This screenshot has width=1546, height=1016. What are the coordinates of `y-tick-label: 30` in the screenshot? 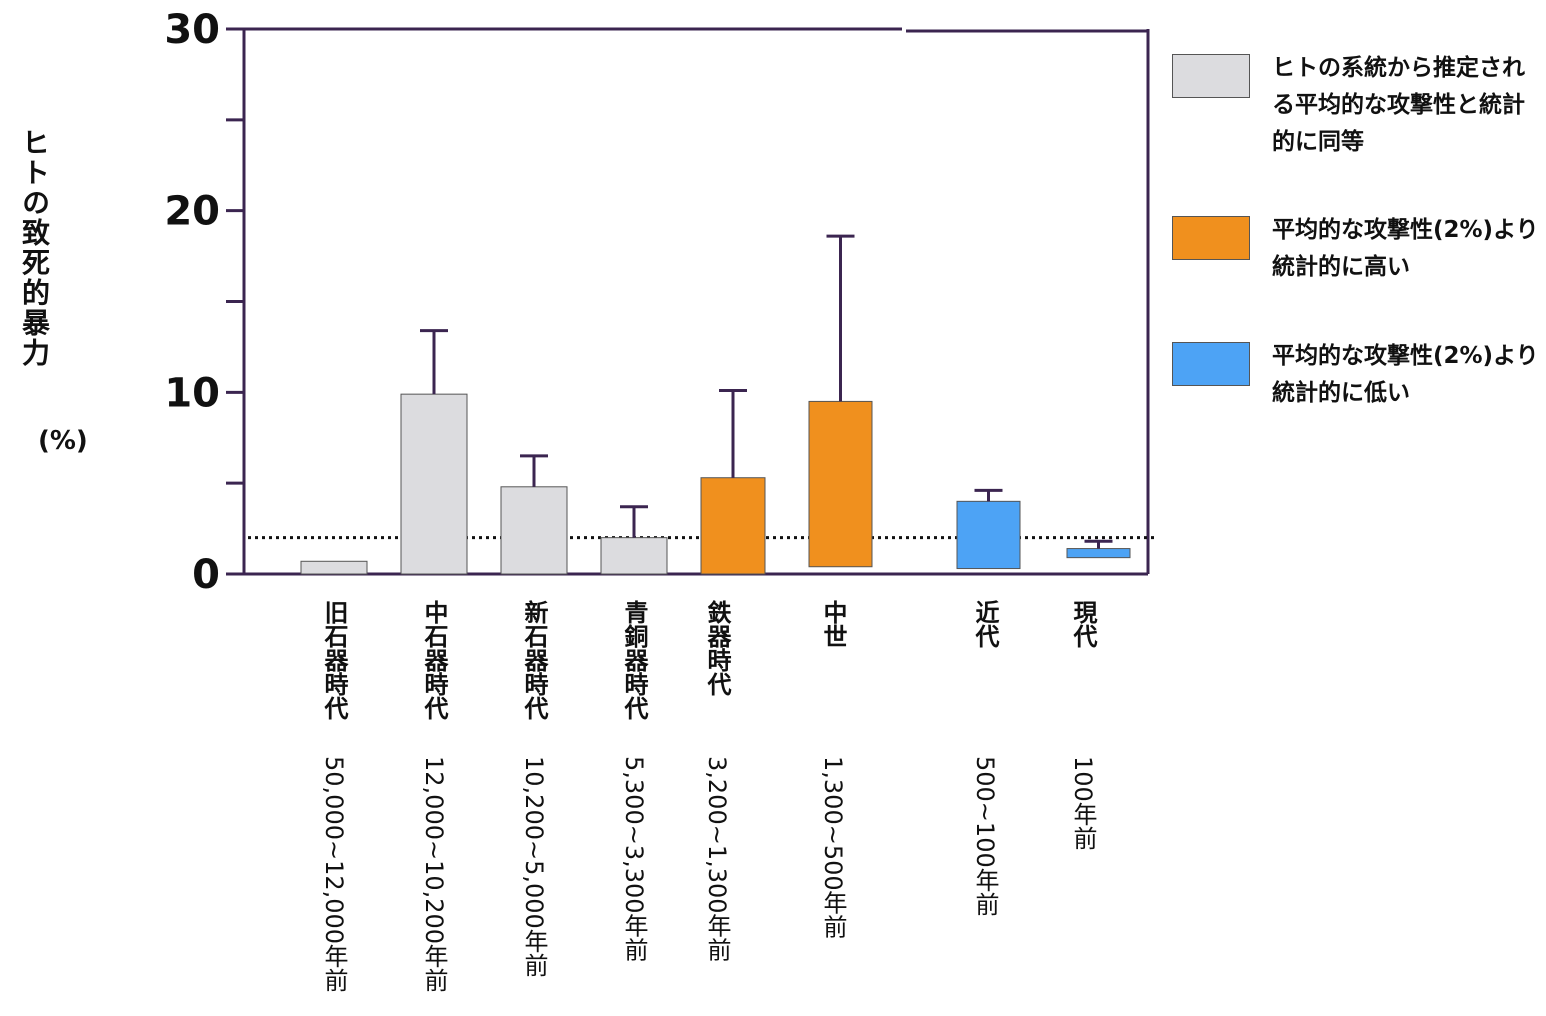 It's located at (192, 30).